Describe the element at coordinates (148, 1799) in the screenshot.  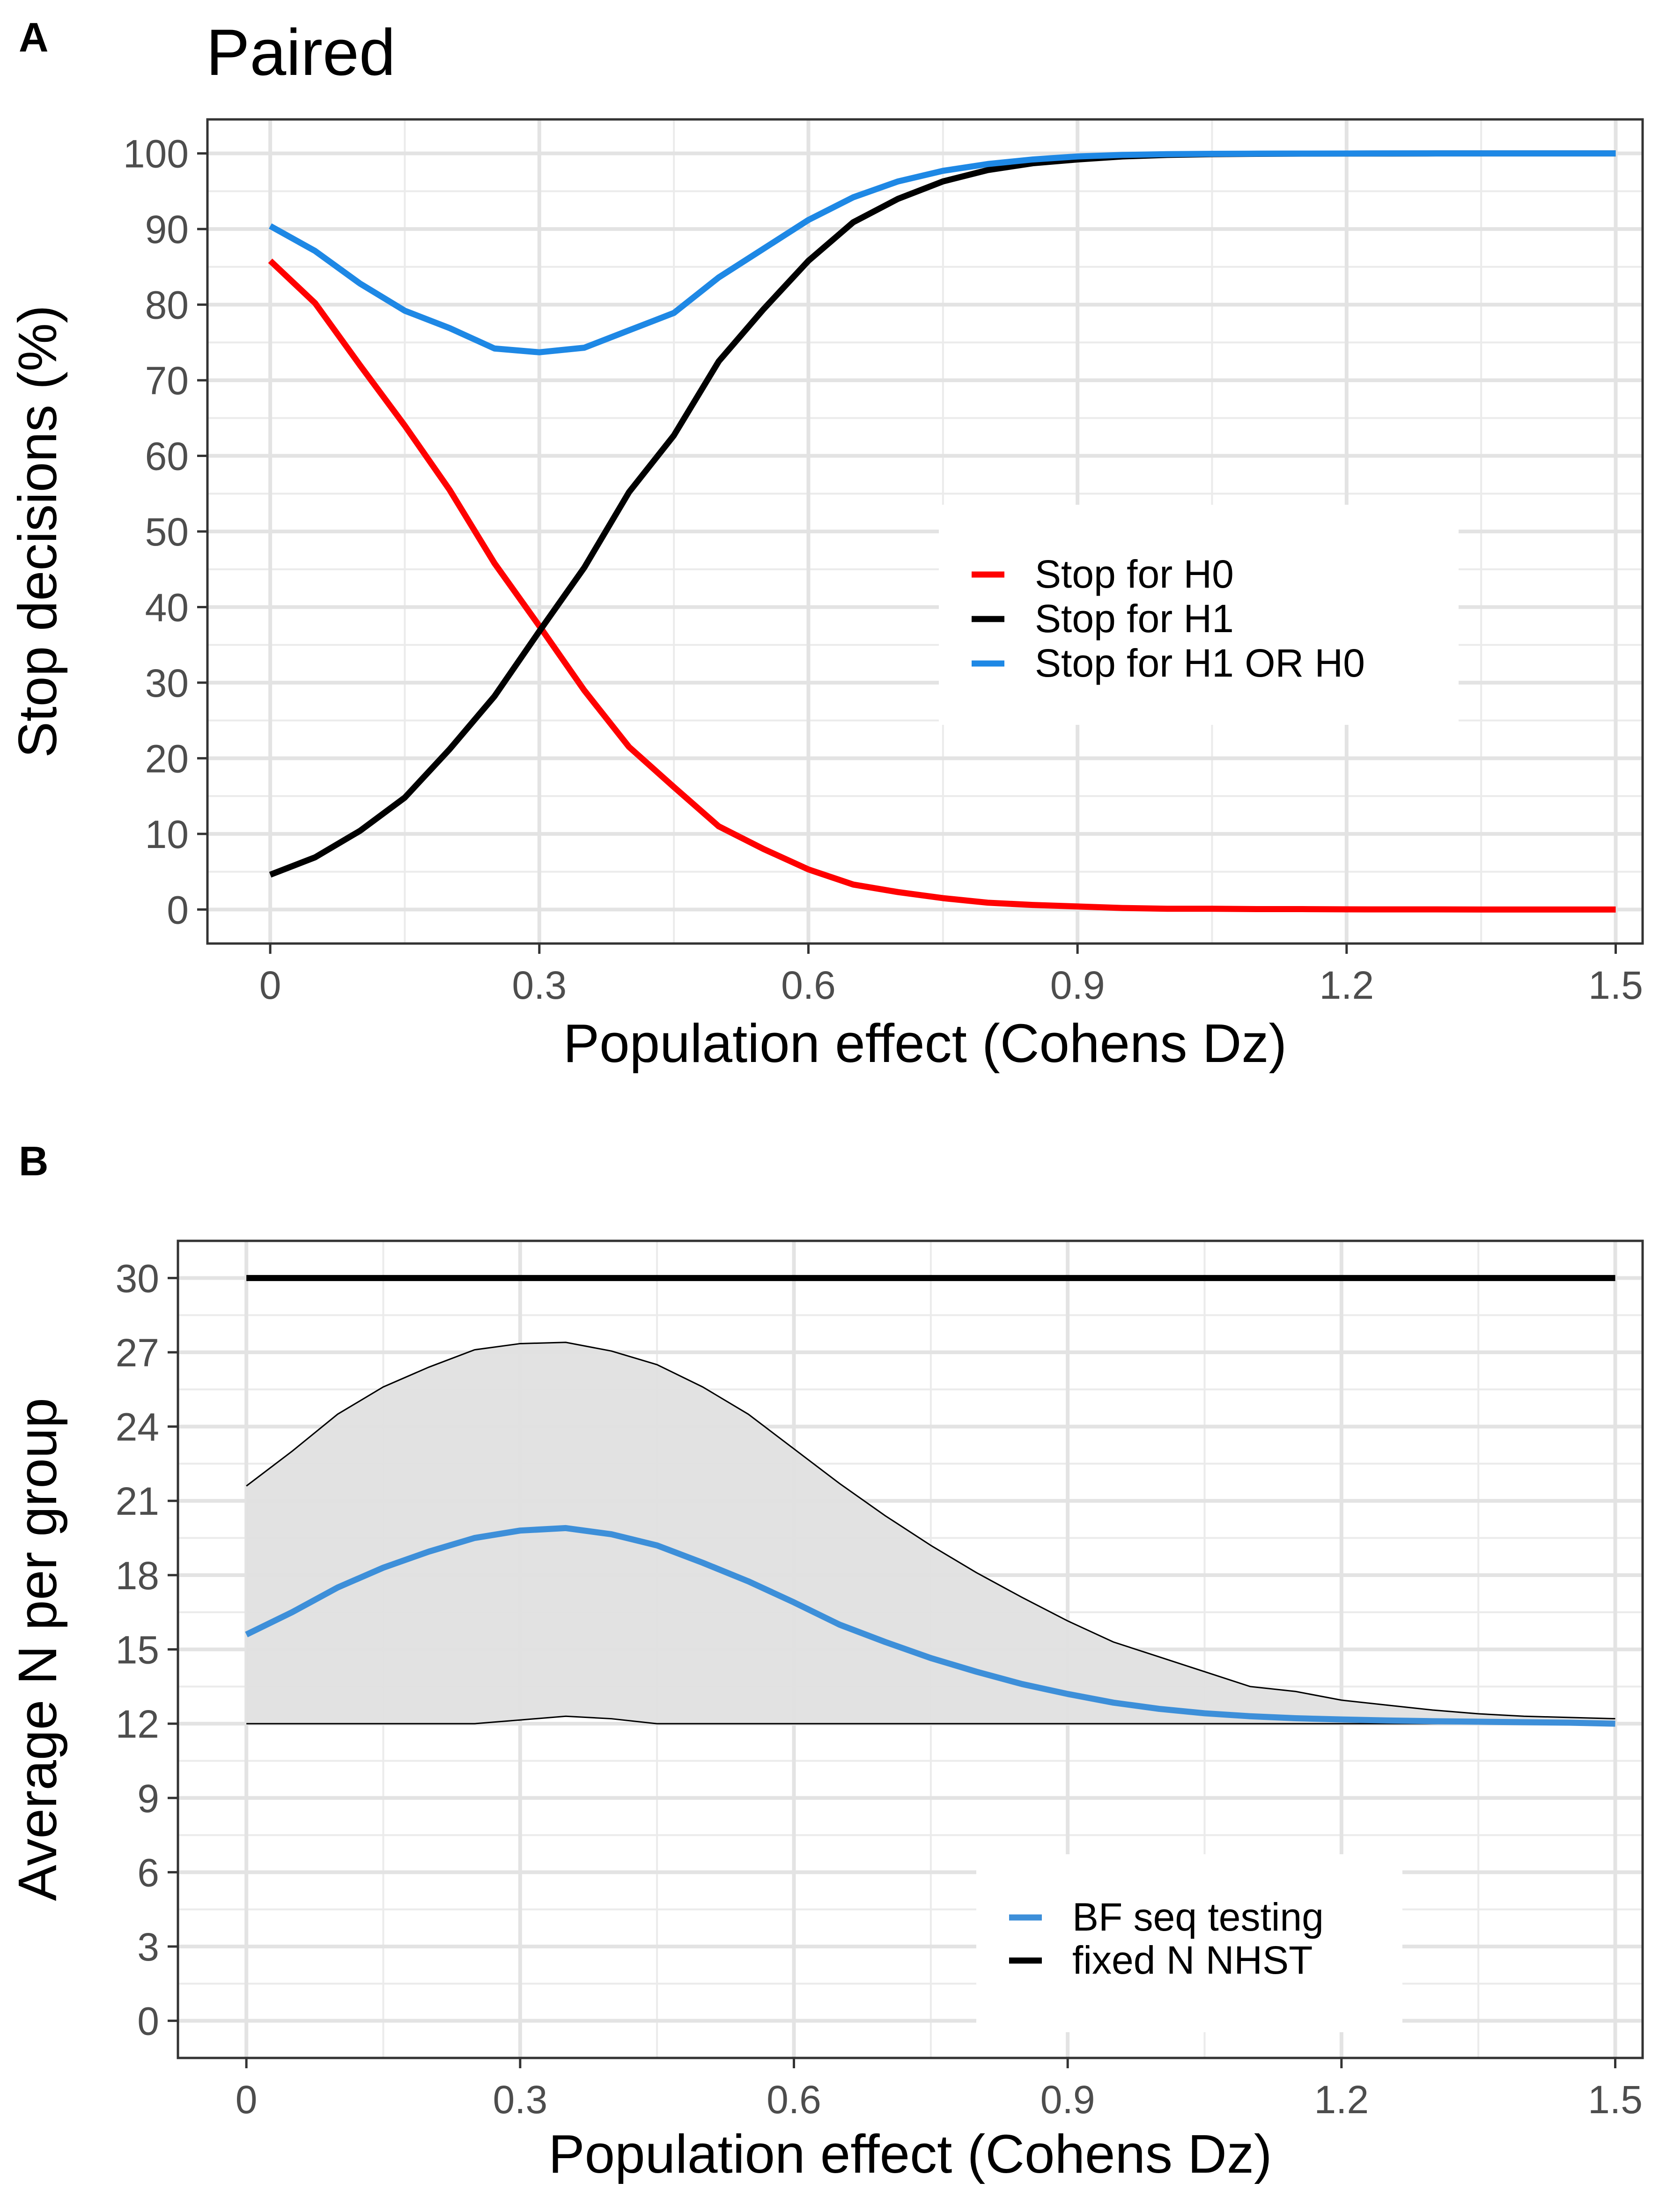
I see `y-tick-label: 9` at that location.